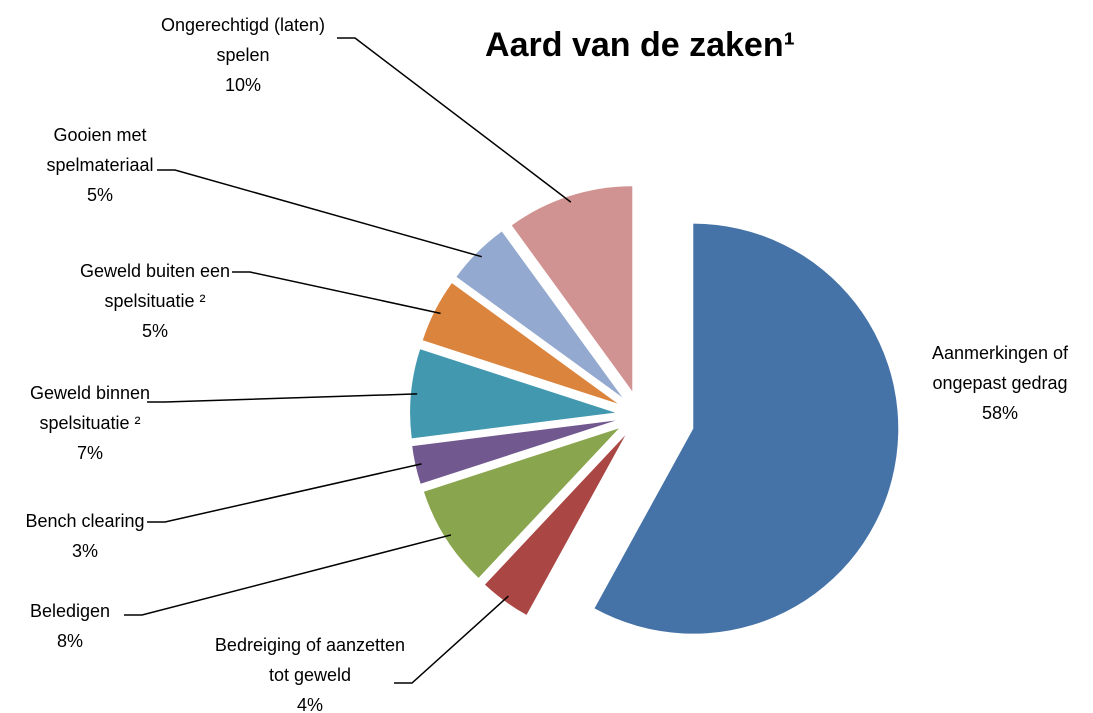 This screenshot has height=713, width=1093. What do you see at coordinates (85, 626) in the screenshot?
I see `slice-label: Beledigen 8%` at bounding box center [85, 626].